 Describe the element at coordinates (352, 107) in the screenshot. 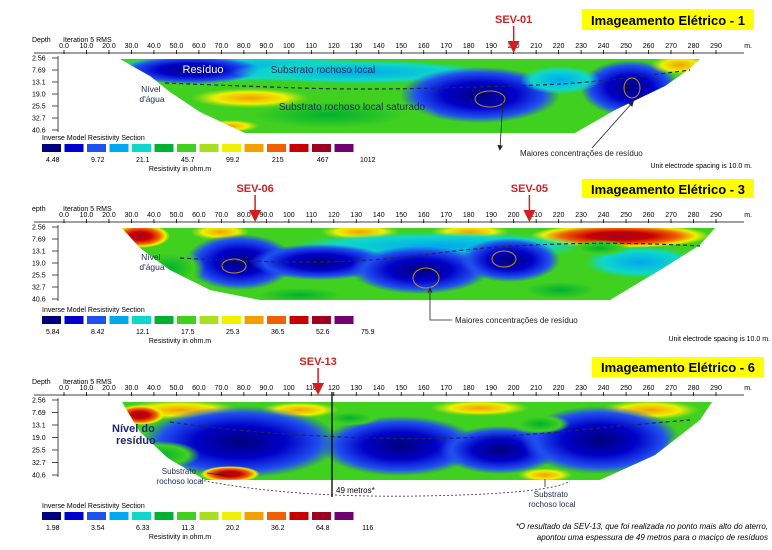

I see `panel-1-annotation-saturated: Substrato rochoso local saturado` at that location.